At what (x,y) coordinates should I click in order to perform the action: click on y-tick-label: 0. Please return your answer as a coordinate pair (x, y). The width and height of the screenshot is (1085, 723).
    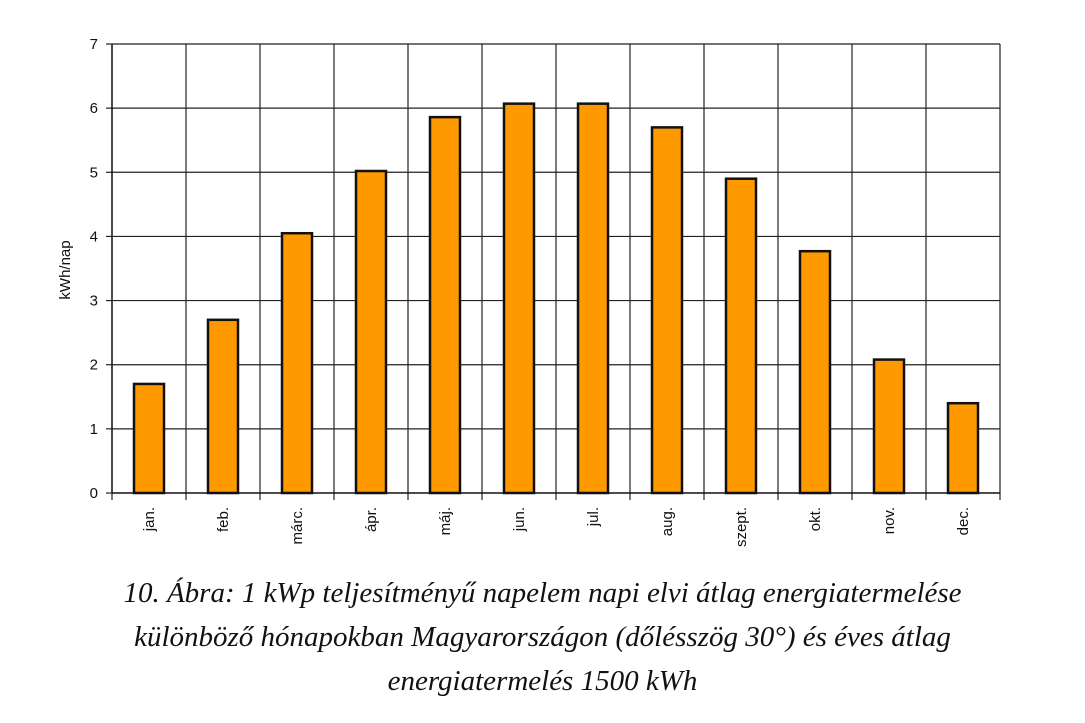
    Looking at the image, I should click on (94, 493).